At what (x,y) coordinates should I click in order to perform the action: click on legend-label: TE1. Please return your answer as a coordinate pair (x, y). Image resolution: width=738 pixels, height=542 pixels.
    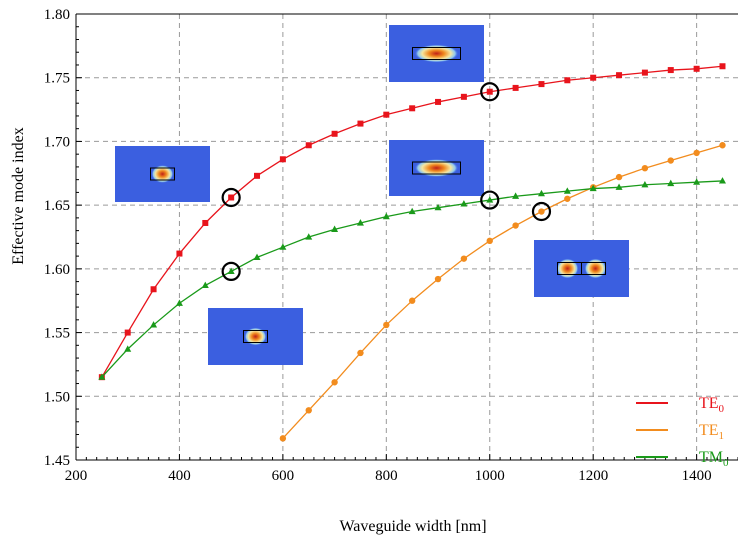
    Looking at the image, I should click on (711, 432).